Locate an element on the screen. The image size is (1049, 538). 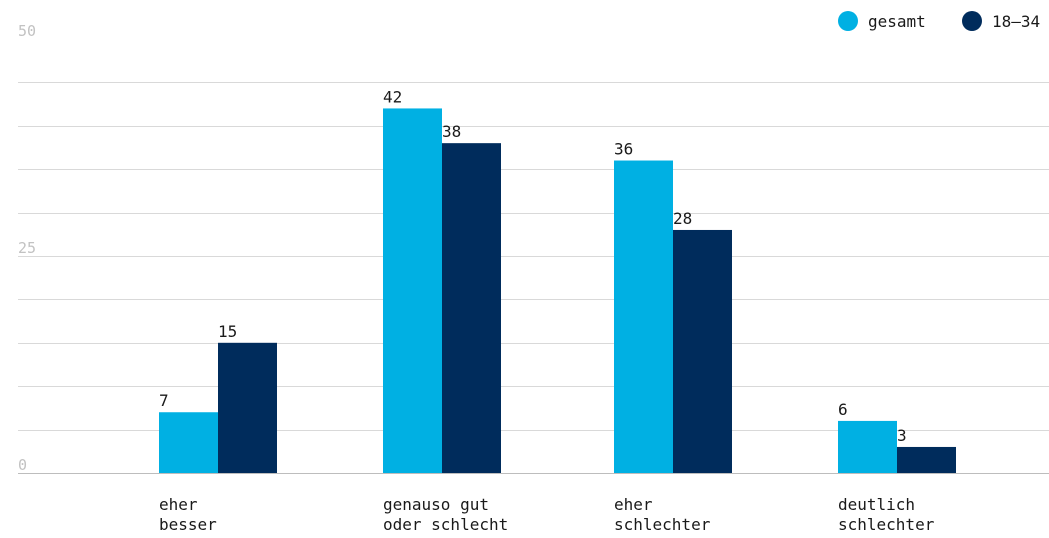
value-label: 15 is located at coordinates (227, 331).